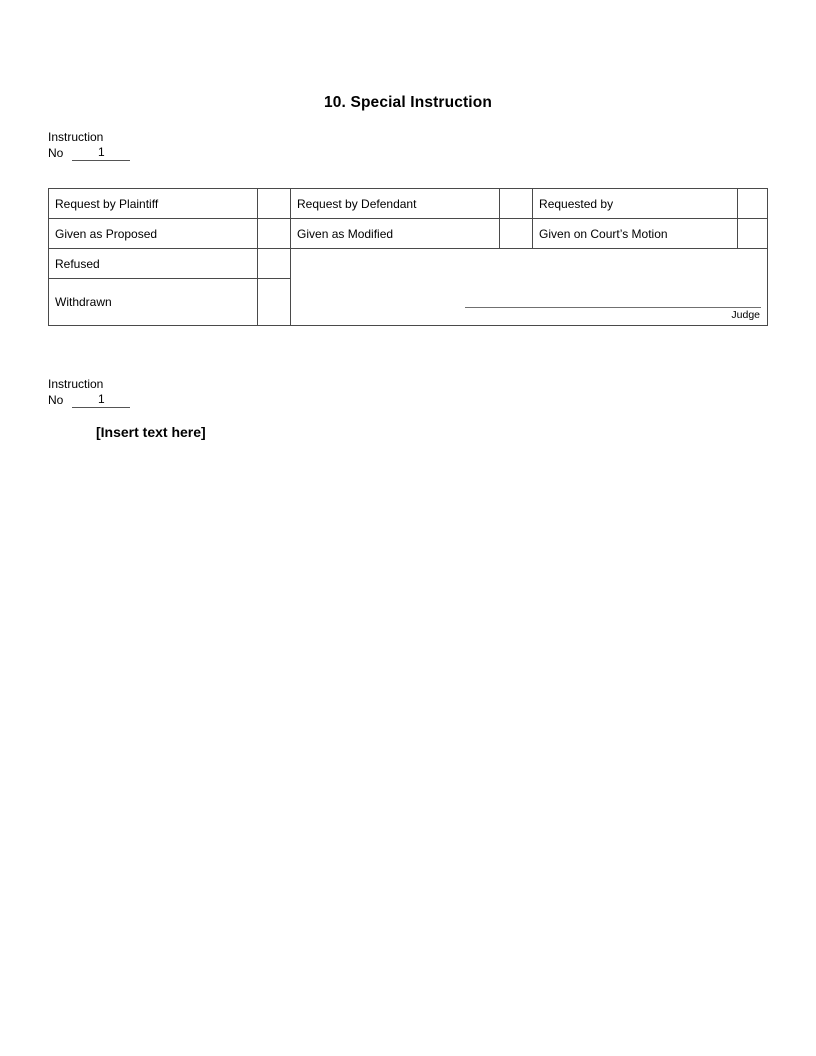  What do you see at coordinates (635, 203) in the screenshot?
I see `cell-requested-by: Requested by` at bounding box center [635, 203].